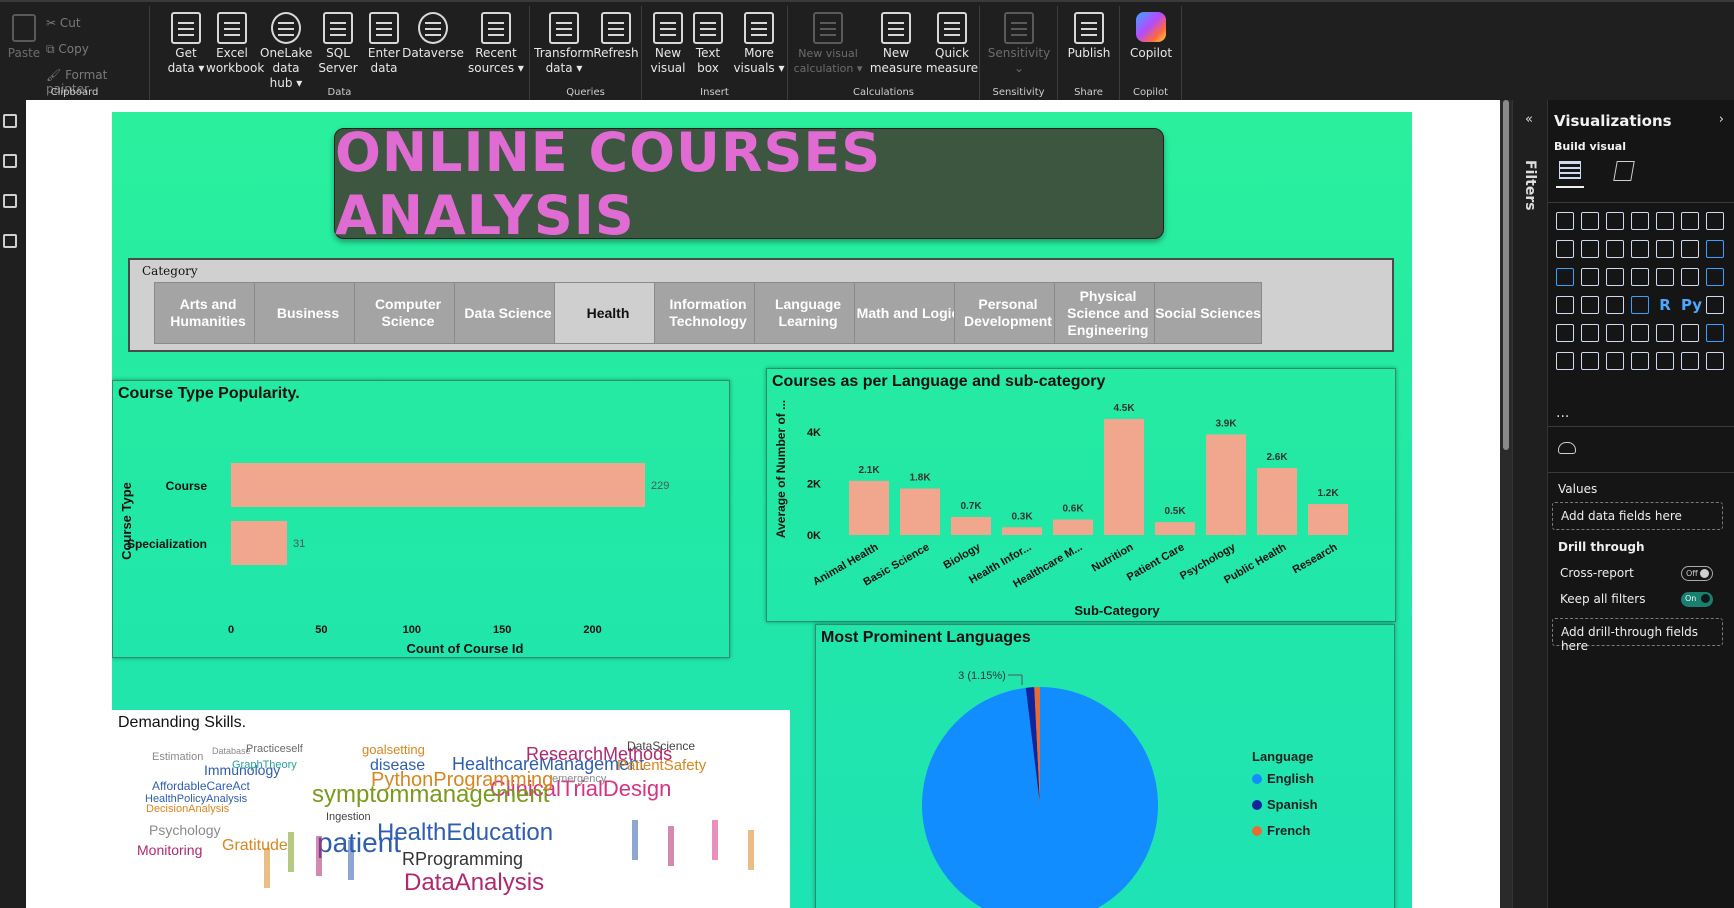 Image resolution: width=1734 pixels, height=908 pixels. What do you see at coordinates (1089, 36) in the screenshot?
I see `publish-button: Publish` at bounding box center [1089, 36].